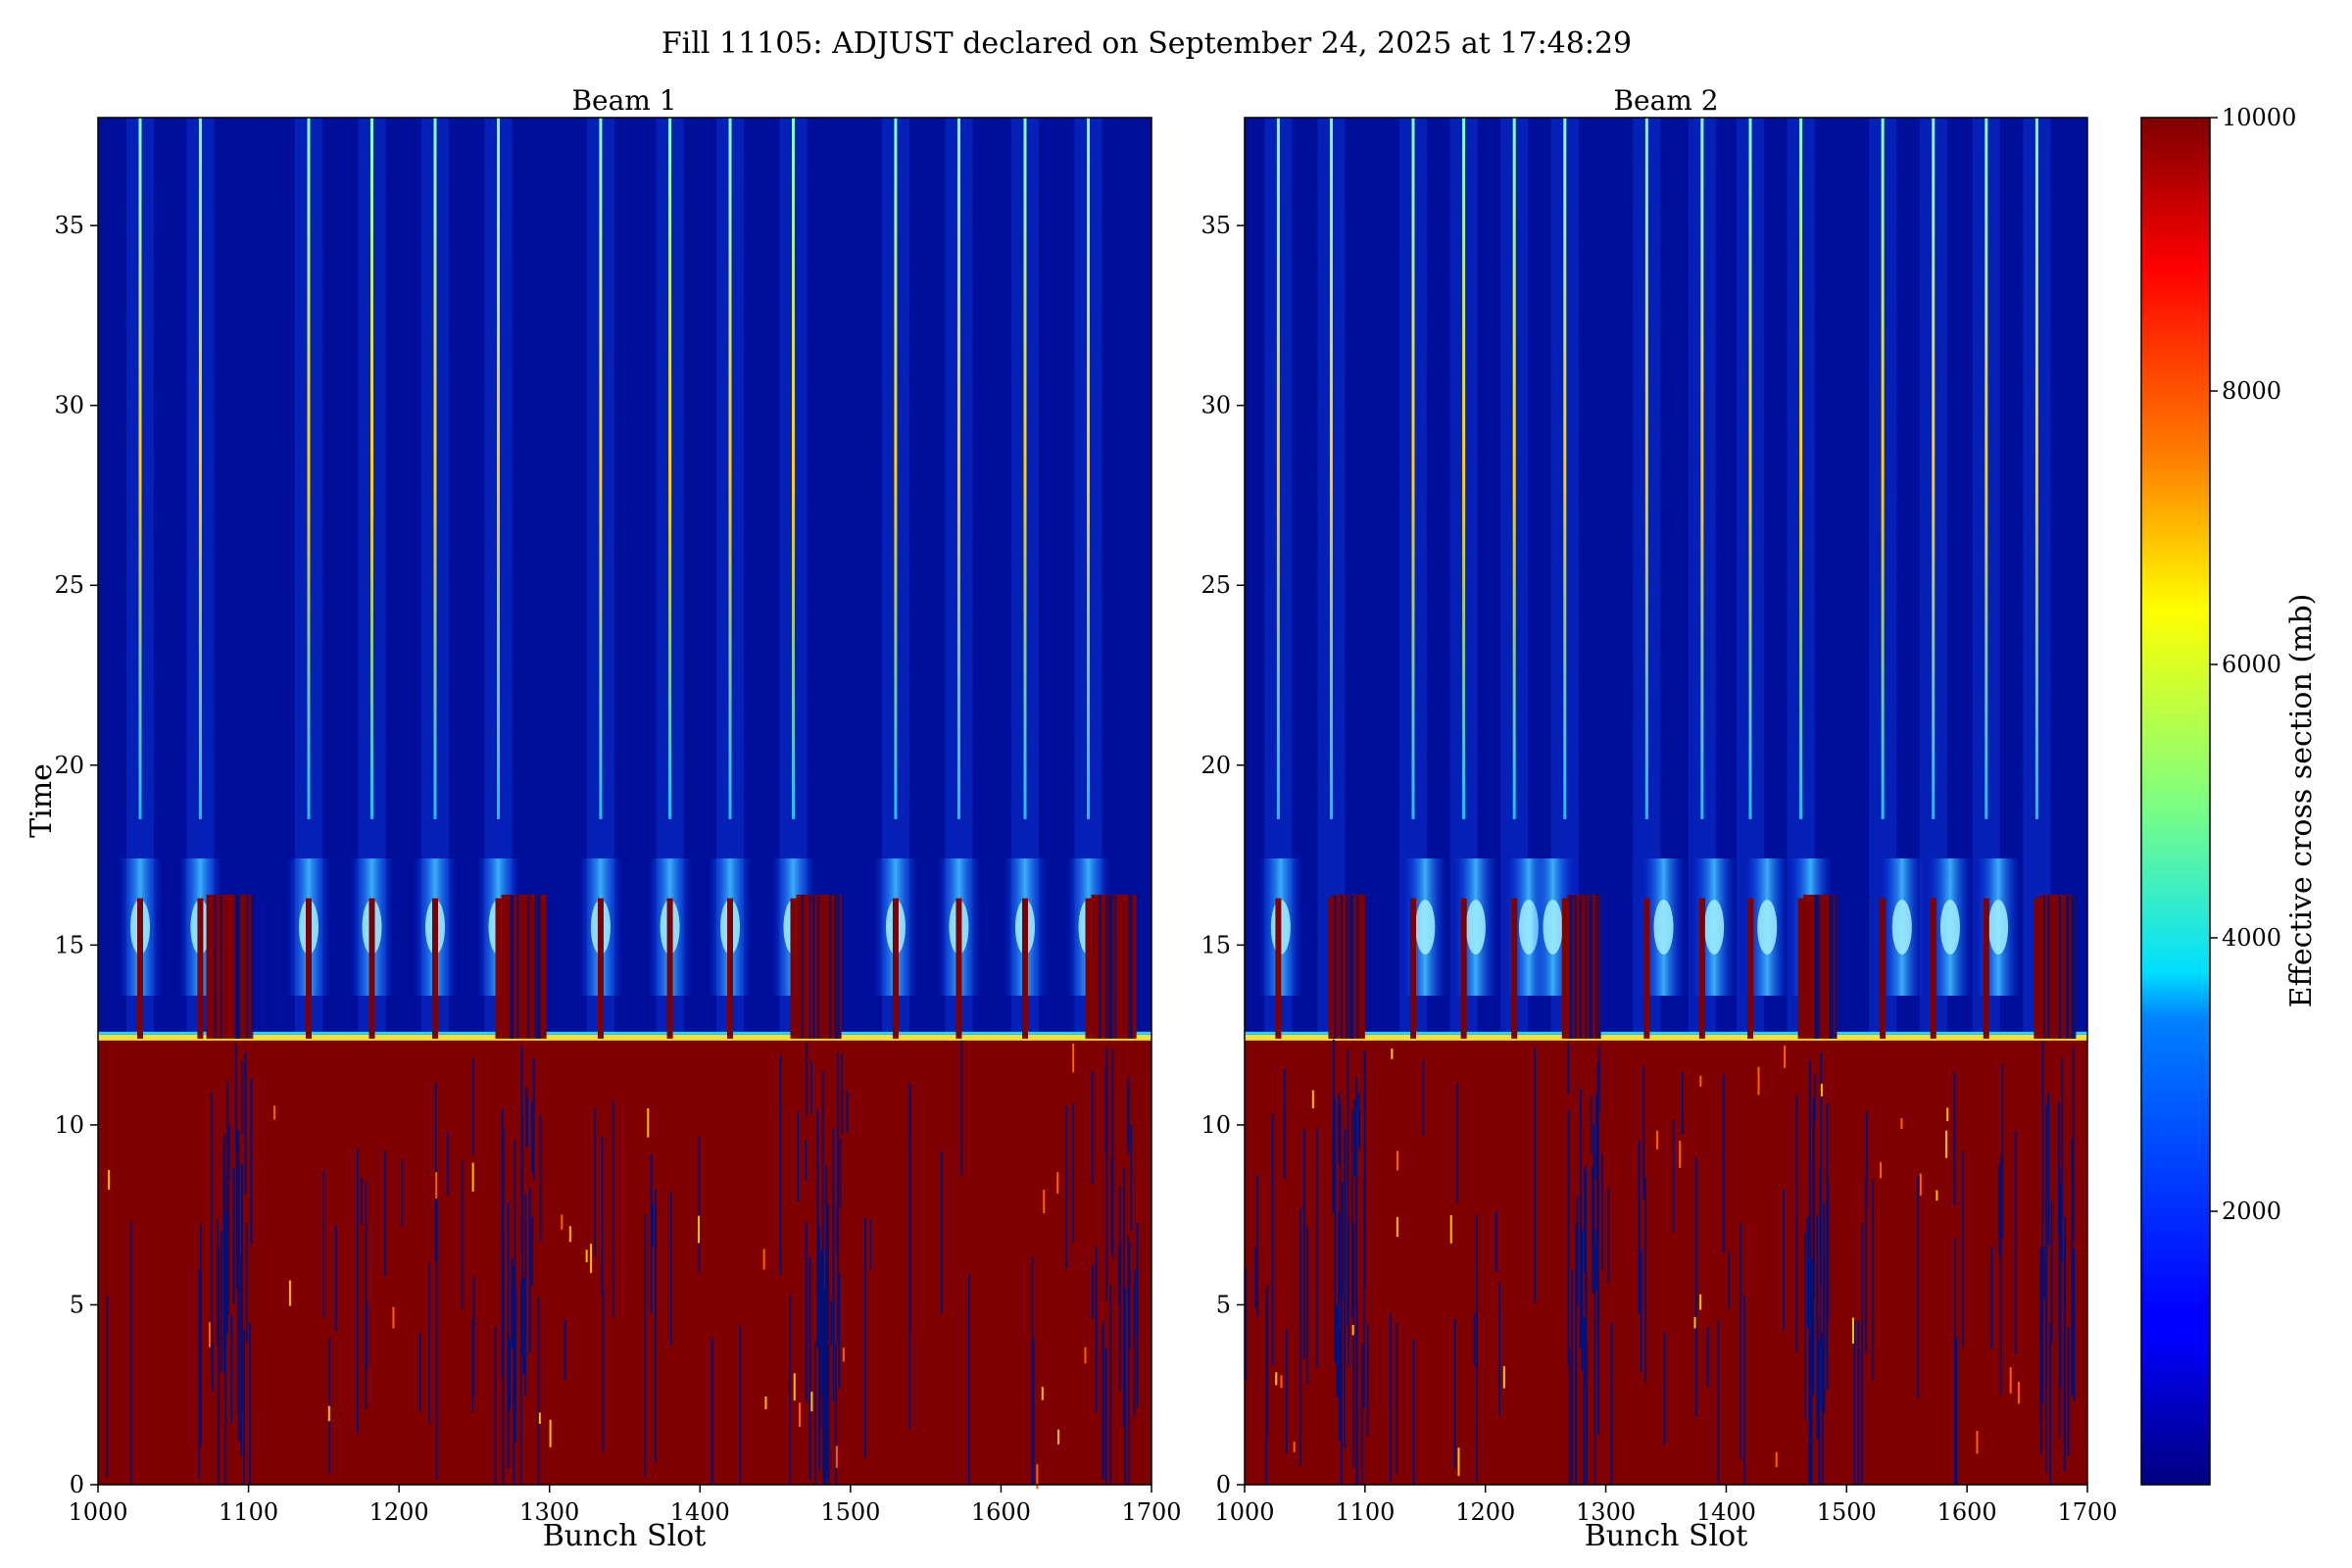 The image size is (2352, 1568). What do you see at coordinates (1222, 855) in the screenshot?
I see `y-axis-ticks-beam-2: 0 5 10 15 20 25 30 35` at bounding box center [1222, 855].